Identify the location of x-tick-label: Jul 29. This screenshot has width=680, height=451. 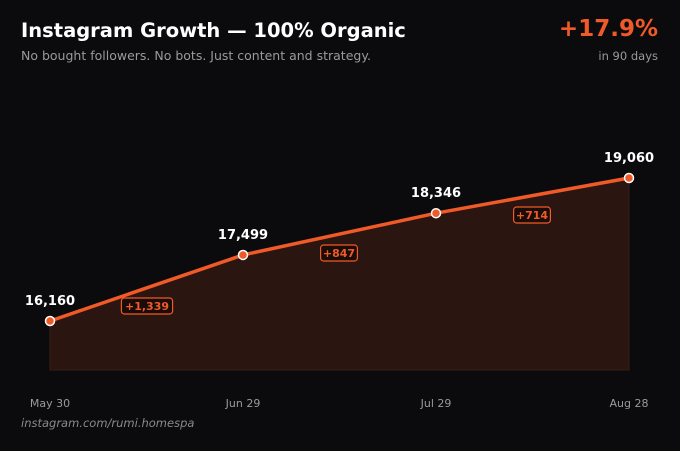
(436, 403).